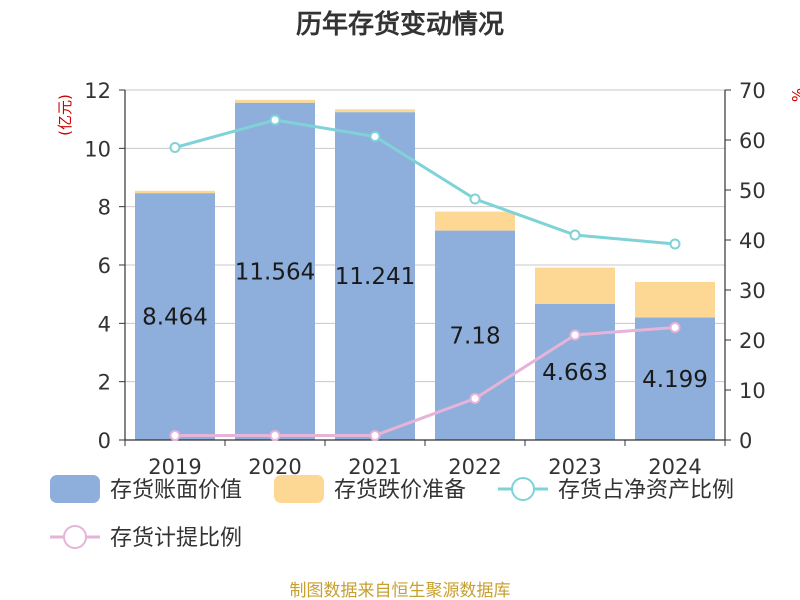 The width and height of the screenshot is (800, 600). What do you see at coordinates (646, 490) in the screenshot?
I see `legend-label: 存货占净资产比例` at bounding box center [646, 490].